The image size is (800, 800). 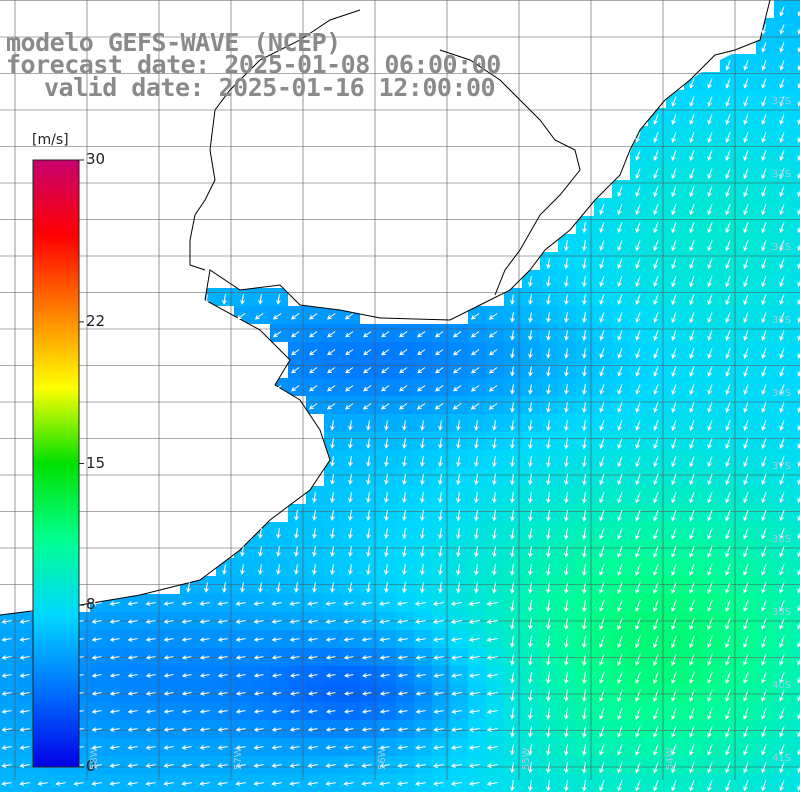 I want to click on latitude-label: 35S, so click(x=782, y=320).